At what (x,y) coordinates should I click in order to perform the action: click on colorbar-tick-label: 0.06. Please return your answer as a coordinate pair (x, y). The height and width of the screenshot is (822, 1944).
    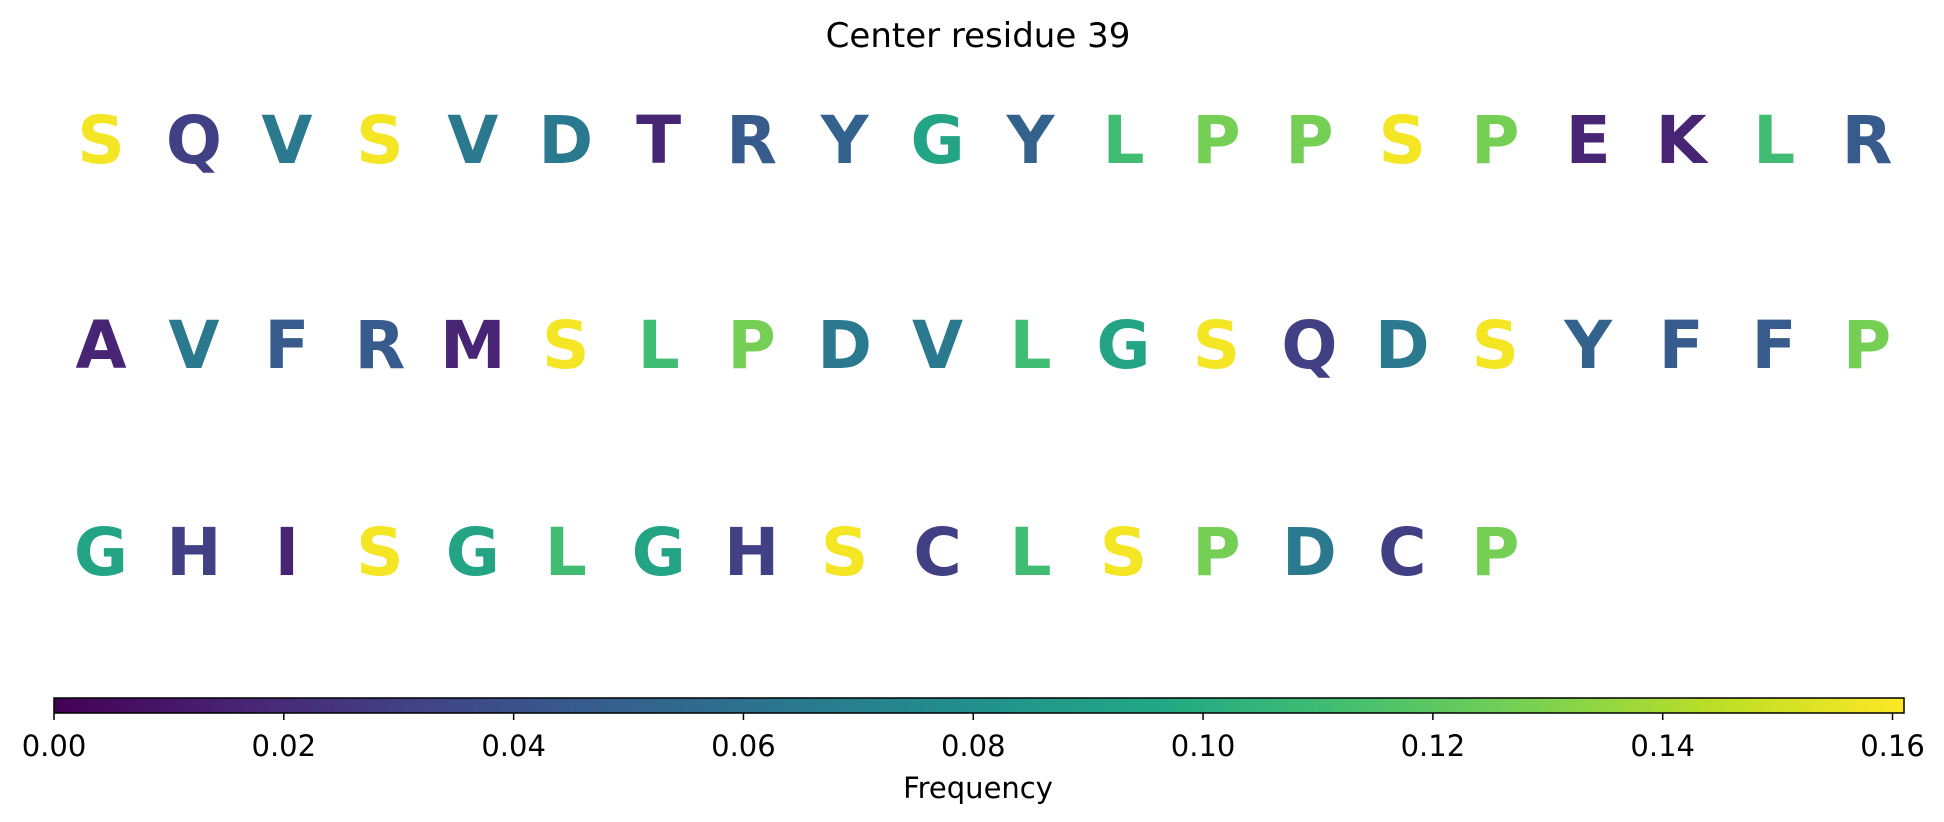
    Looking at the image, I should click on (743, 746).